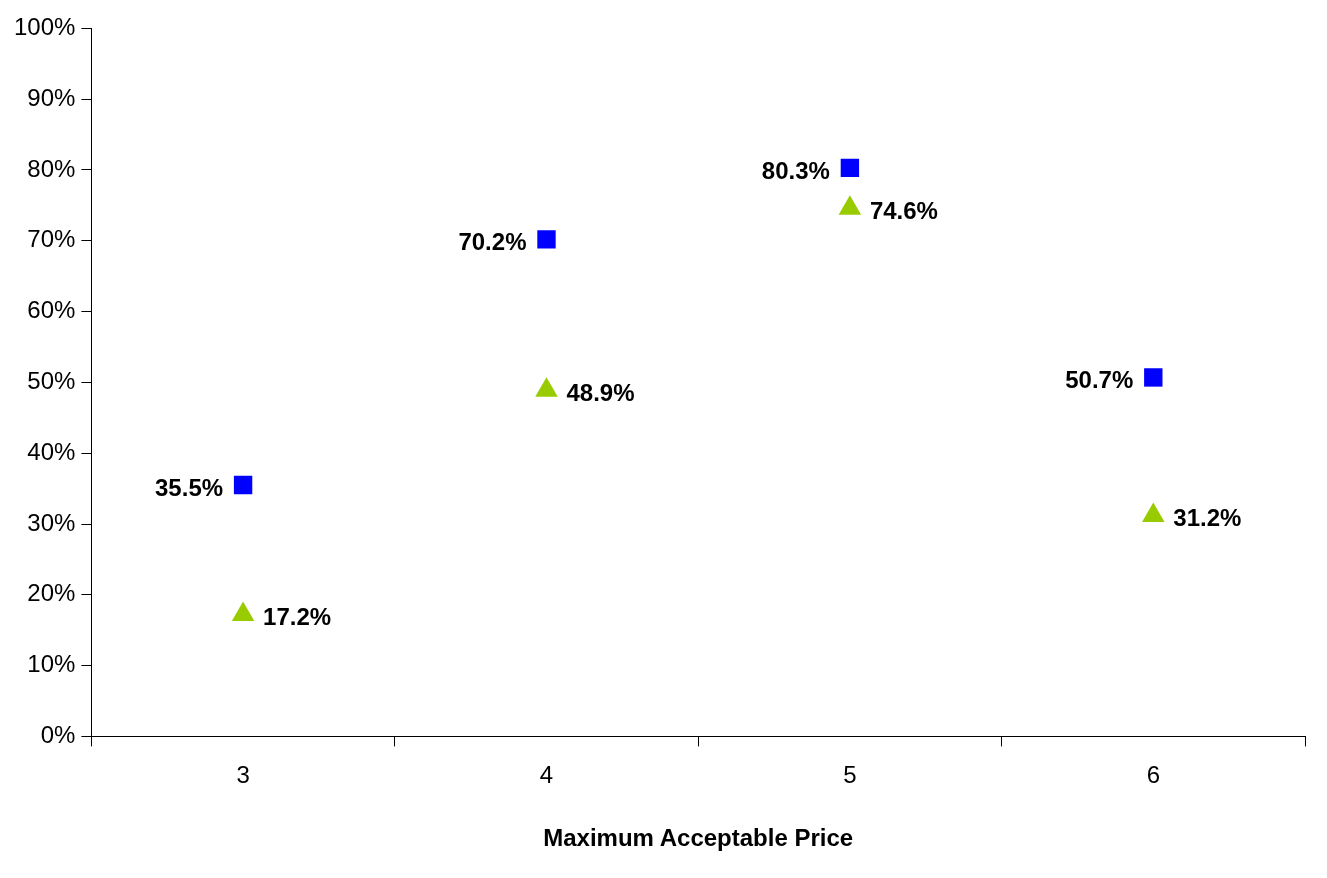 The image size is (1327, 878). What do you see at coordinates (297, 617) in the screenshot?
I see `data-label: 17.2%` at bounding box center [297, 617].